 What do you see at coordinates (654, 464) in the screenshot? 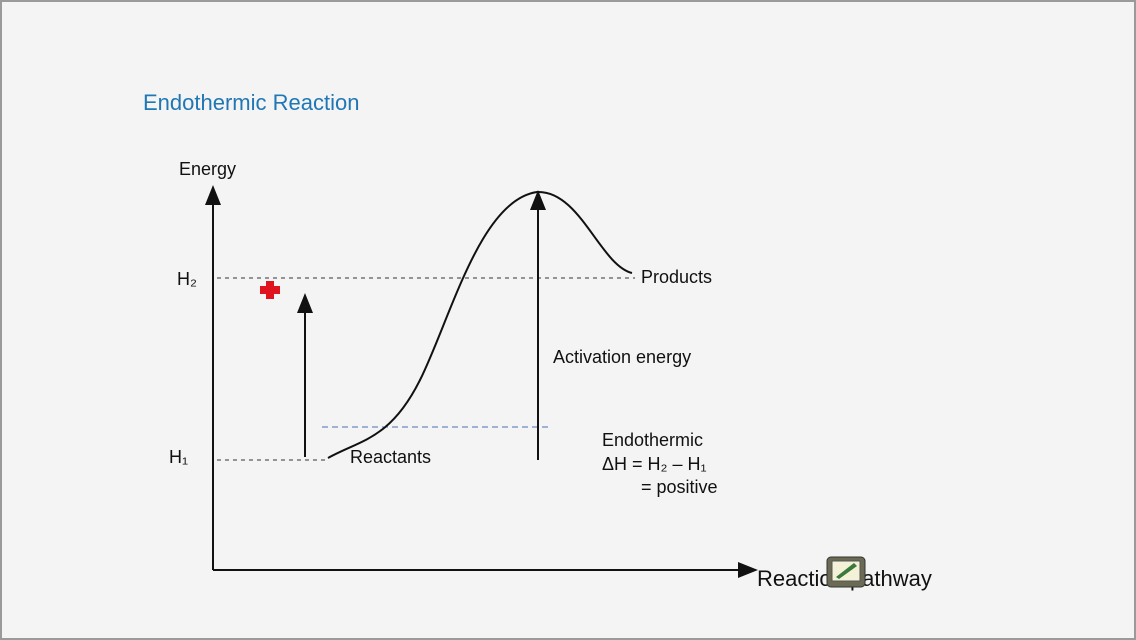
I see `delta-h-label: ΔH = H₂ – H₁` at bounding box center [654, 464].